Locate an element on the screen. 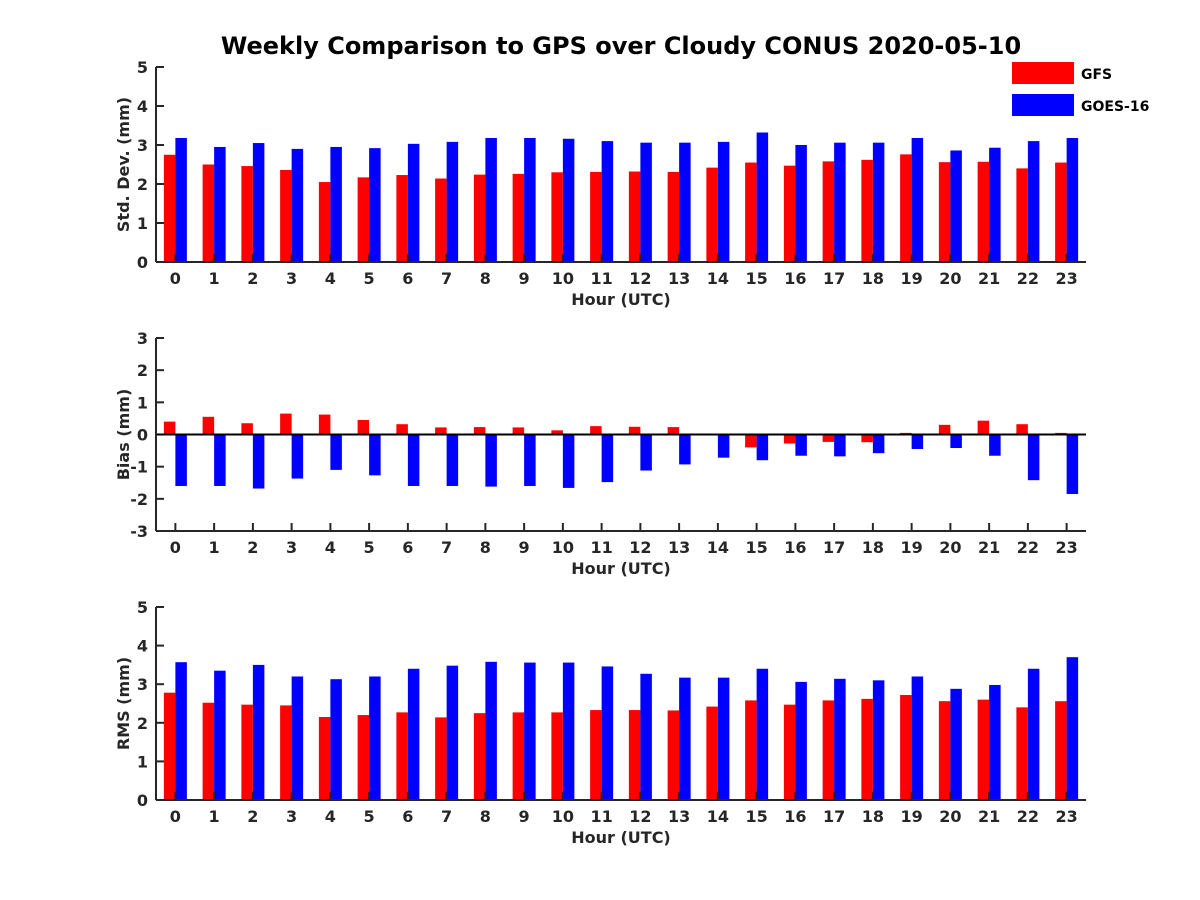 The image size is (1200, 900). x-tick-label: 11 is located at coordinates (601, 278).